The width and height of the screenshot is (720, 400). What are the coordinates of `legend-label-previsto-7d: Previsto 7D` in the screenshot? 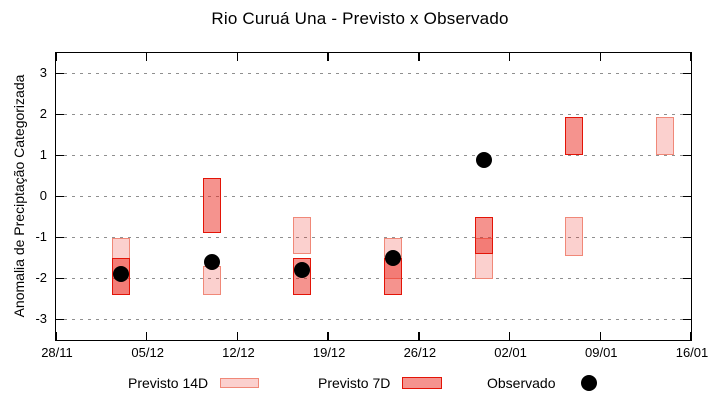 It's located at (354, 383).